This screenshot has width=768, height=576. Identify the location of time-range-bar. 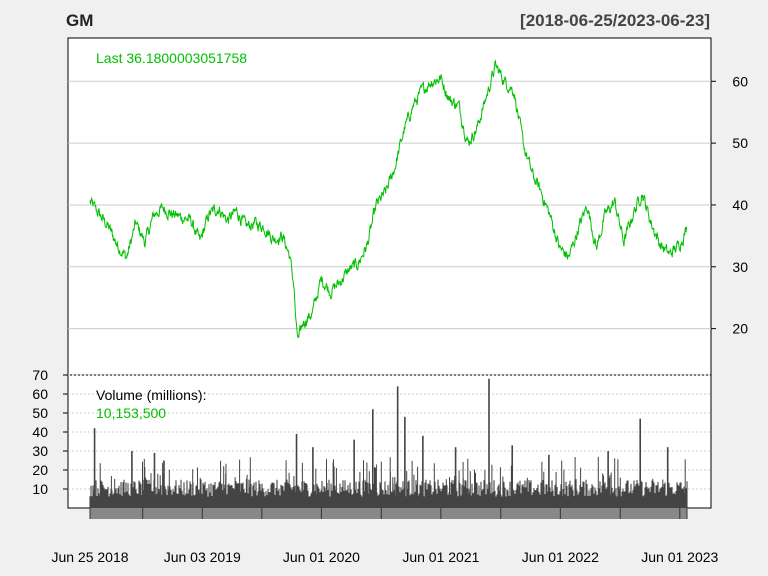
(388, 513).